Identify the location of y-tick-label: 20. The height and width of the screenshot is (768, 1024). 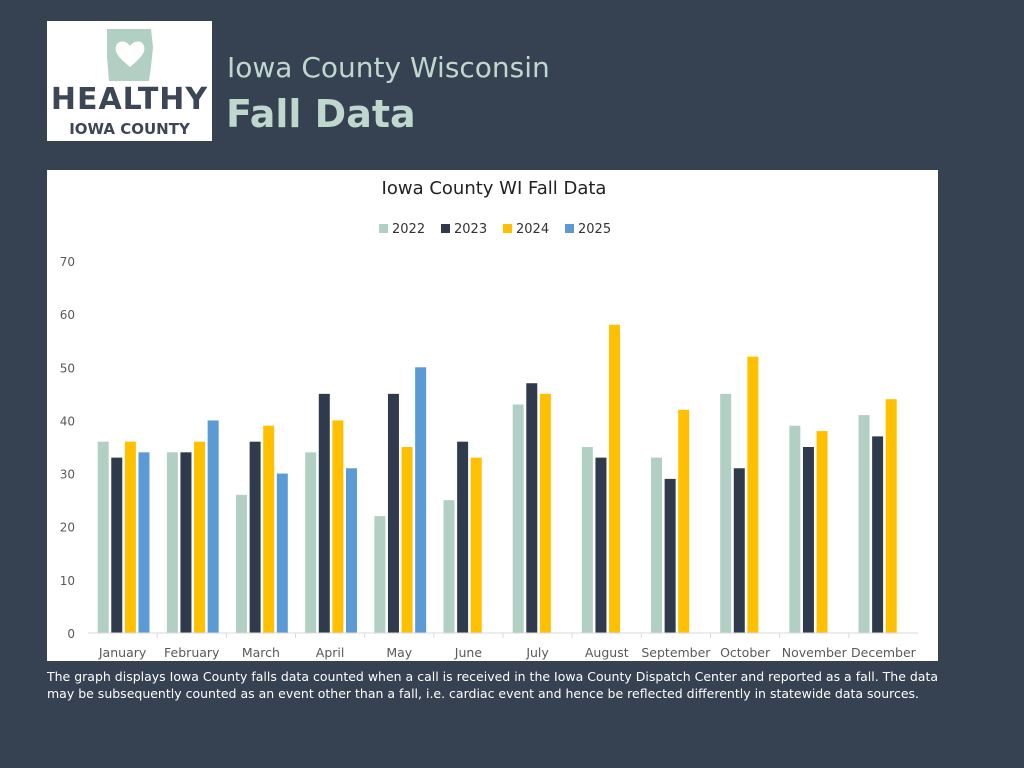
(67, 528).